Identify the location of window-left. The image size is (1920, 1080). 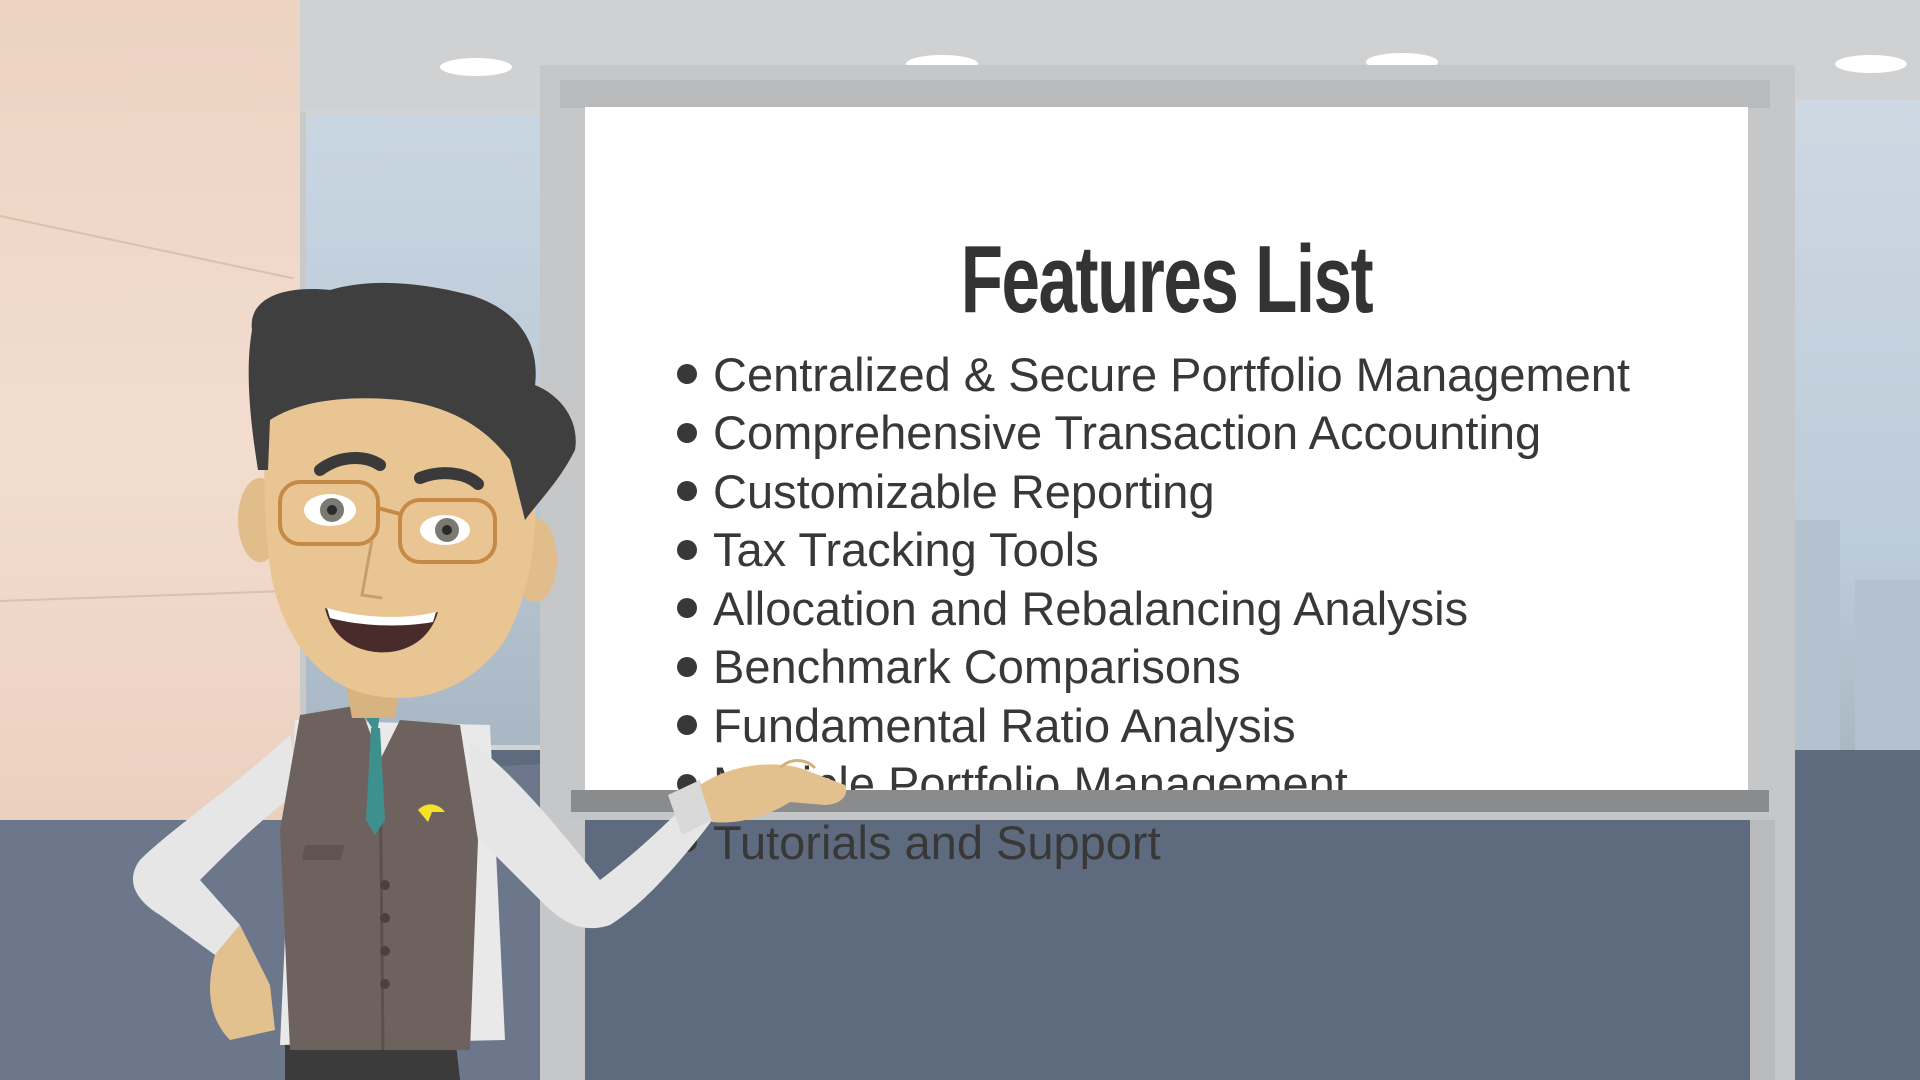
(420, 430).